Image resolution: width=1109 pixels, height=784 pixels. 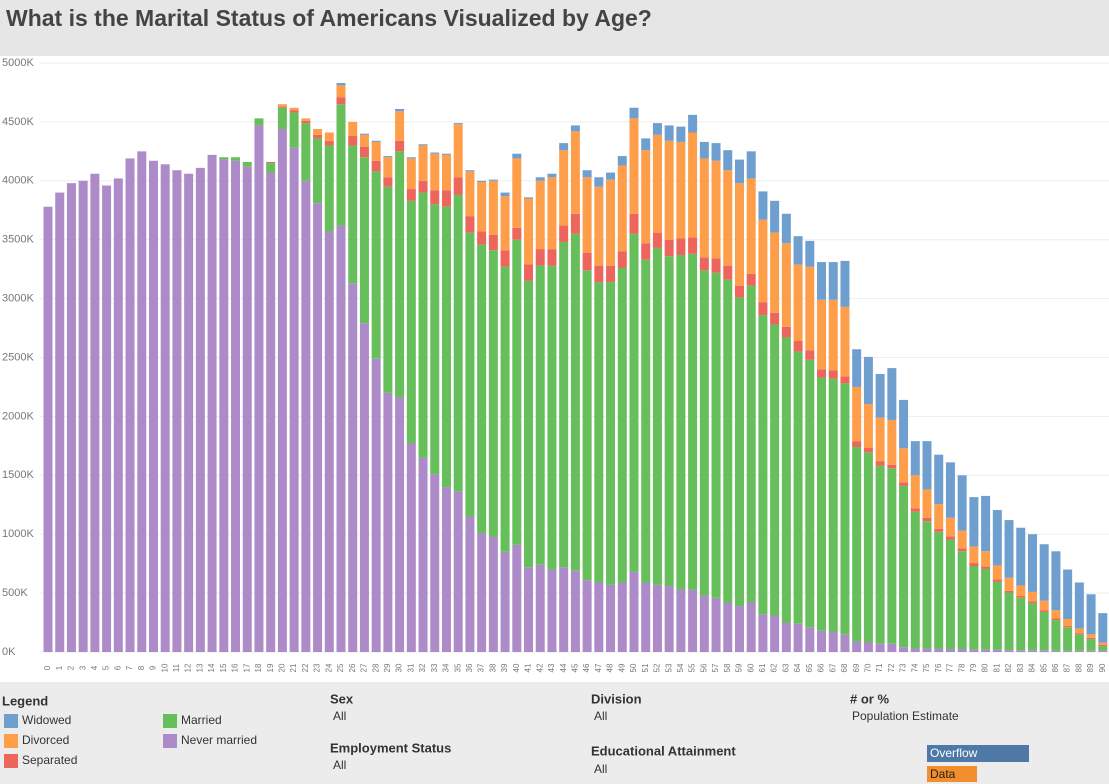 What do you see at coordinates (18, 416) in the screenshot?
I see `y-tick-label: 2000K` at bounding box center [18, 416].